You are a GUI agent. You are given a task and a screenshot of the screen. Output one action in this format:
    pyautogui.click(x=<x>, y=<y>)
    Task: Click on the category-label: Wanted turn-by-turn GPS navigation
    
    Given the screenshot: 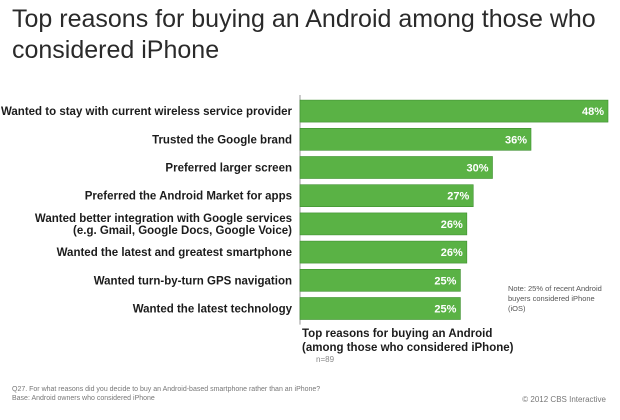 What is the action you would take?
    pyautogui.click(x=193, y=281)
    